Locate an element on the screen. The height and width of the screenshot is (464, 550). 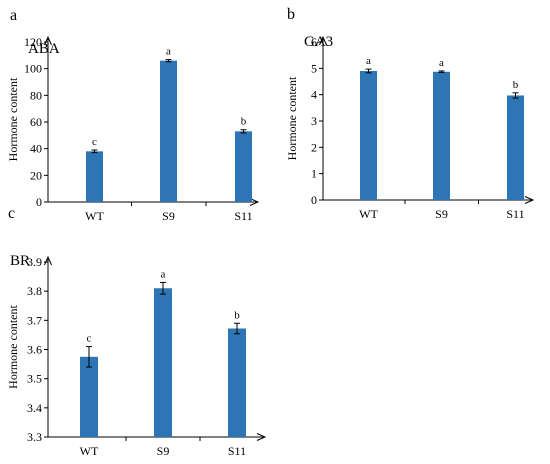
y-tick-label: 120 is located at coordinates (33, 42).